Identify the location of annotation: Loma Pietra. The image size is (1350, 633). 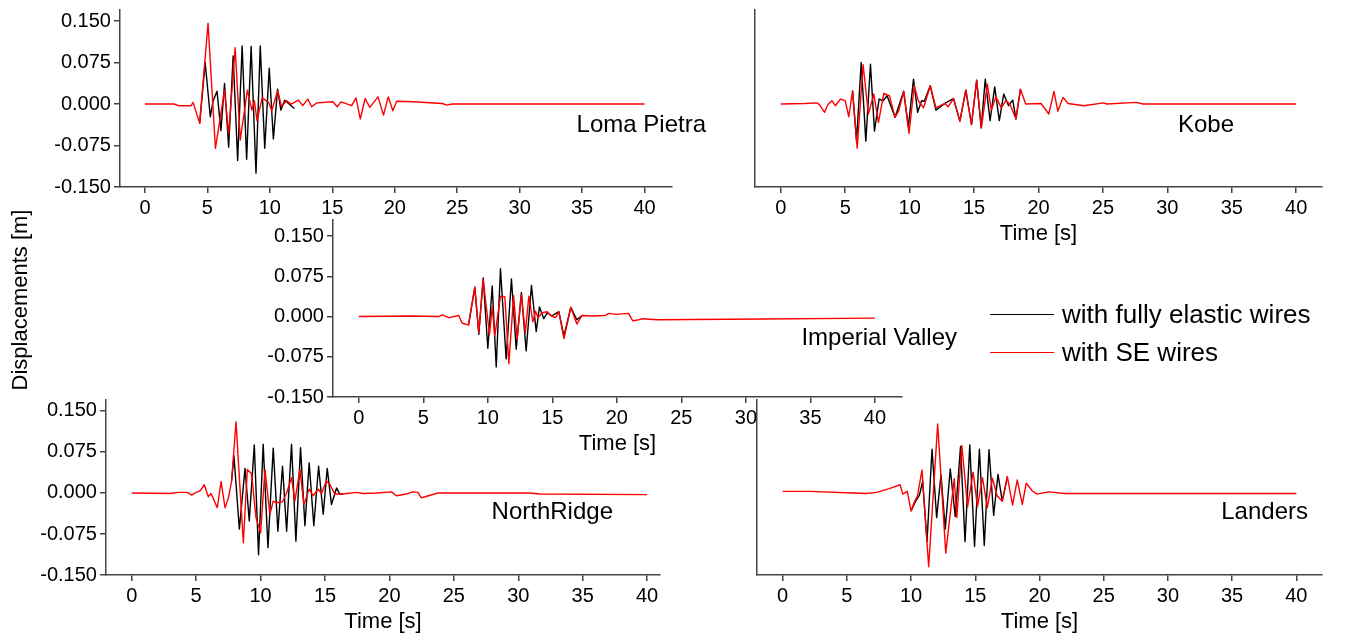
(641, 123).